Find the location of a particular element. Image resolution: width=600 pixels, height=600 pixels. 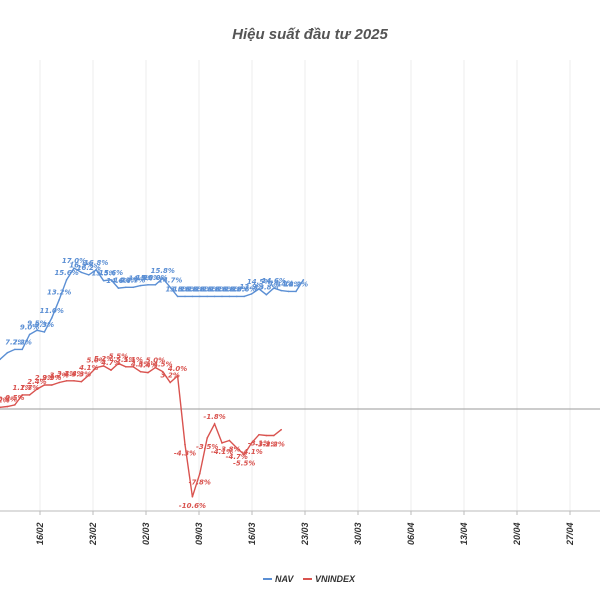

nav-data-label: 15.5% is located at coordinates (103, 274).